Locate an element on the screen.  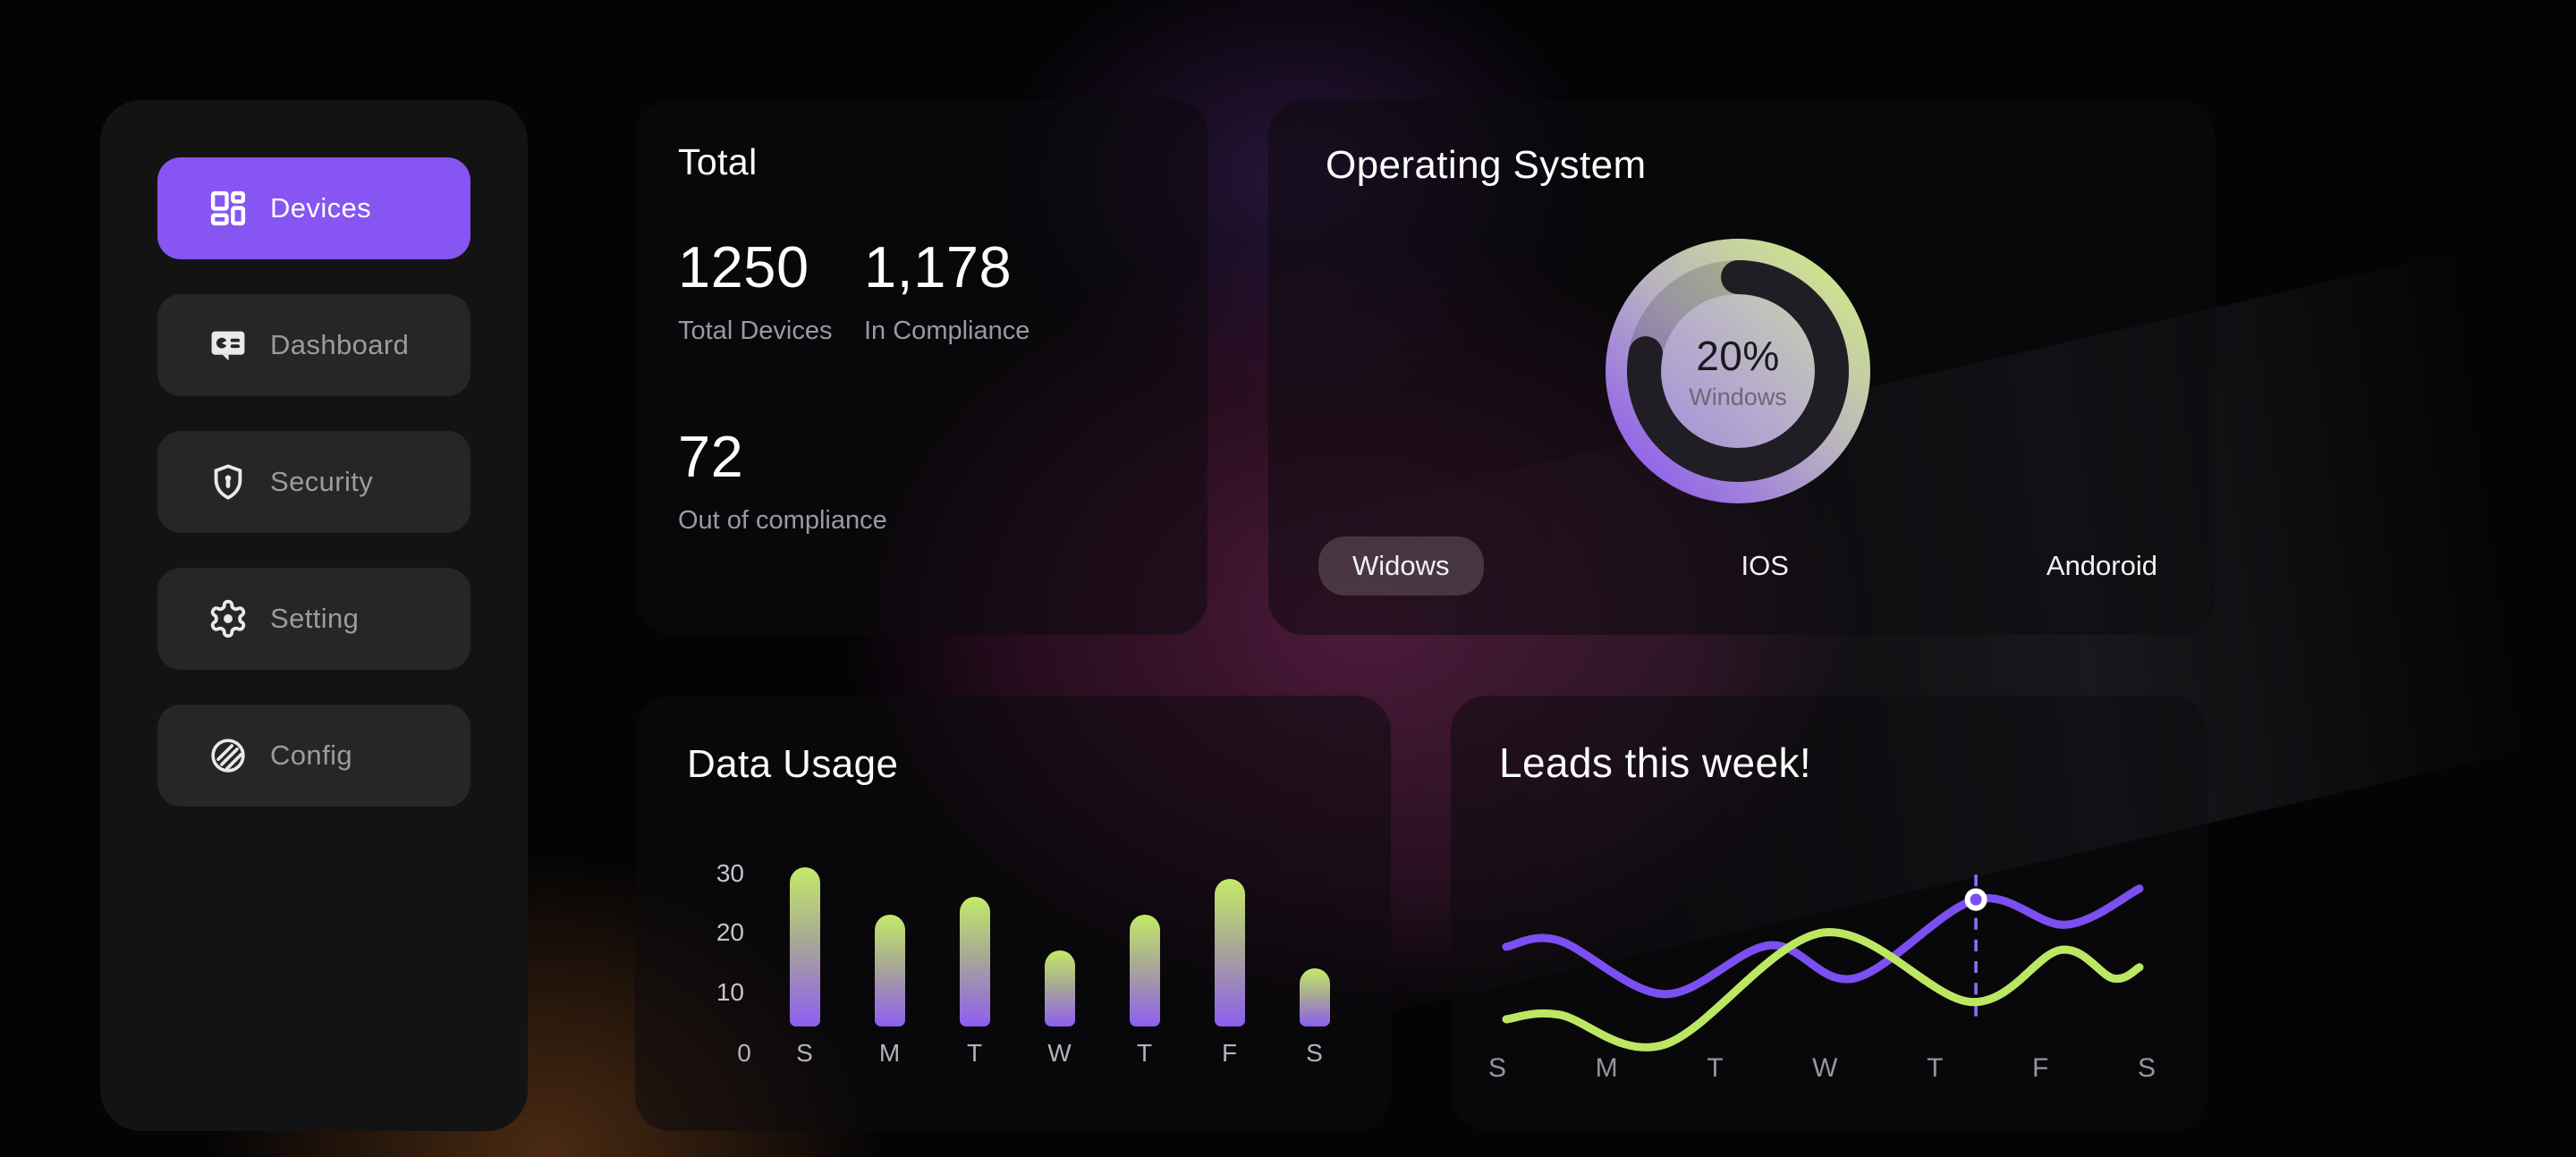
sidebar-item-label: Dashboard is located at coordinates (340, 344).